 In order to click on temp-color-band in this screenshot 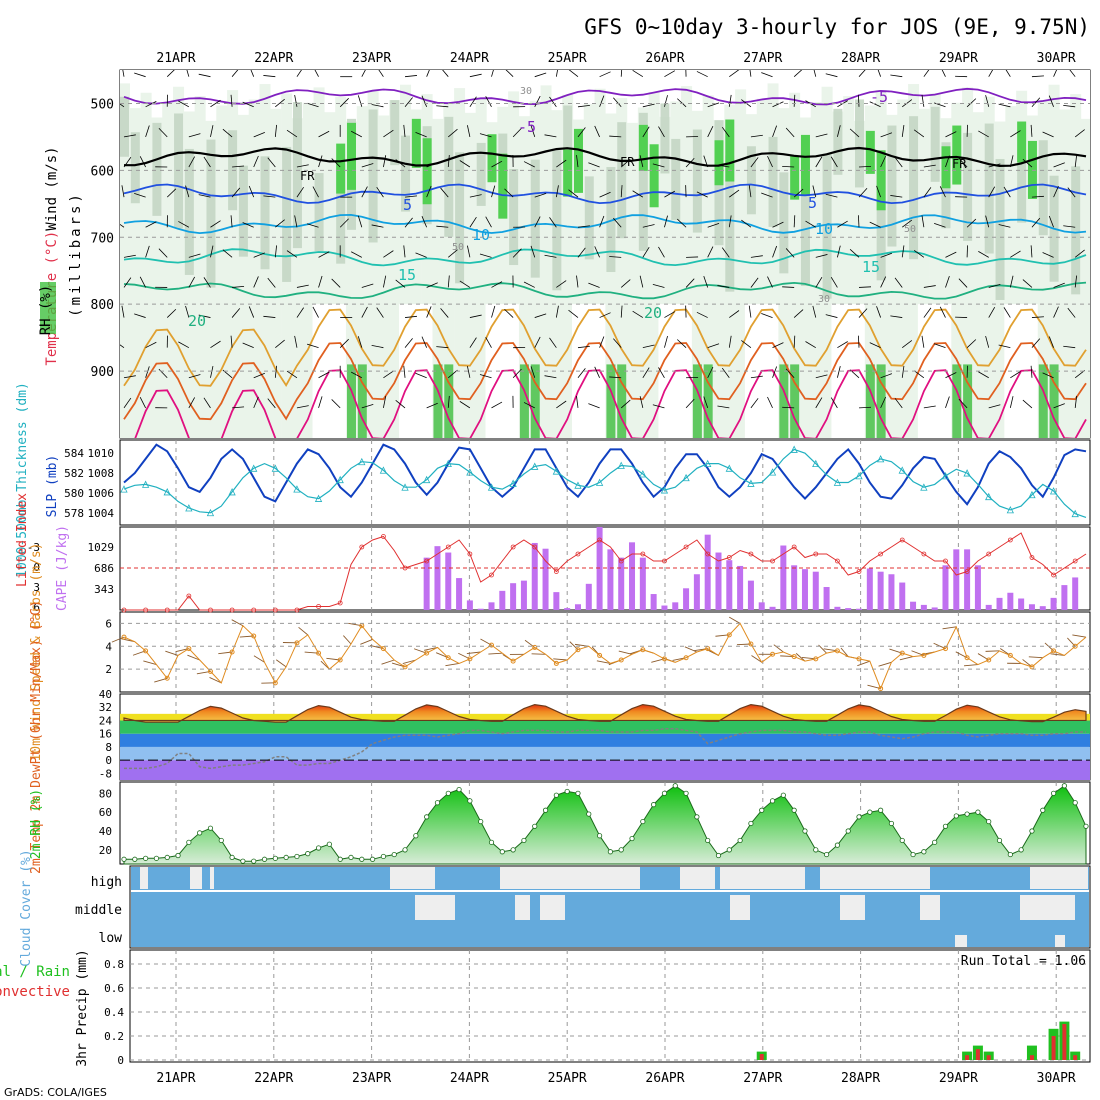, I will do `click(605, 727)`.